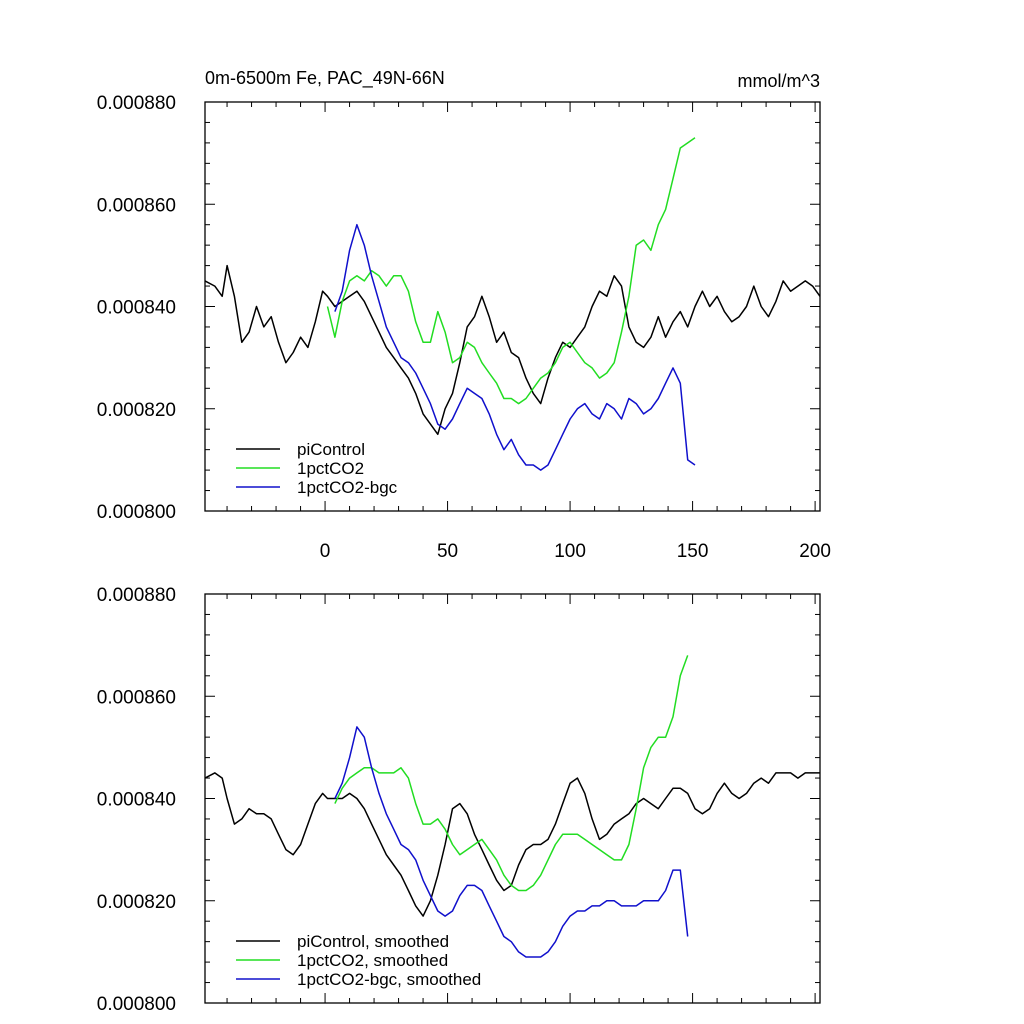 This screenshot has width=1024, height=1024. Describe the element at coordinates (325, 551) in the screenshot. I see `x-tick-label: 0` at that location.